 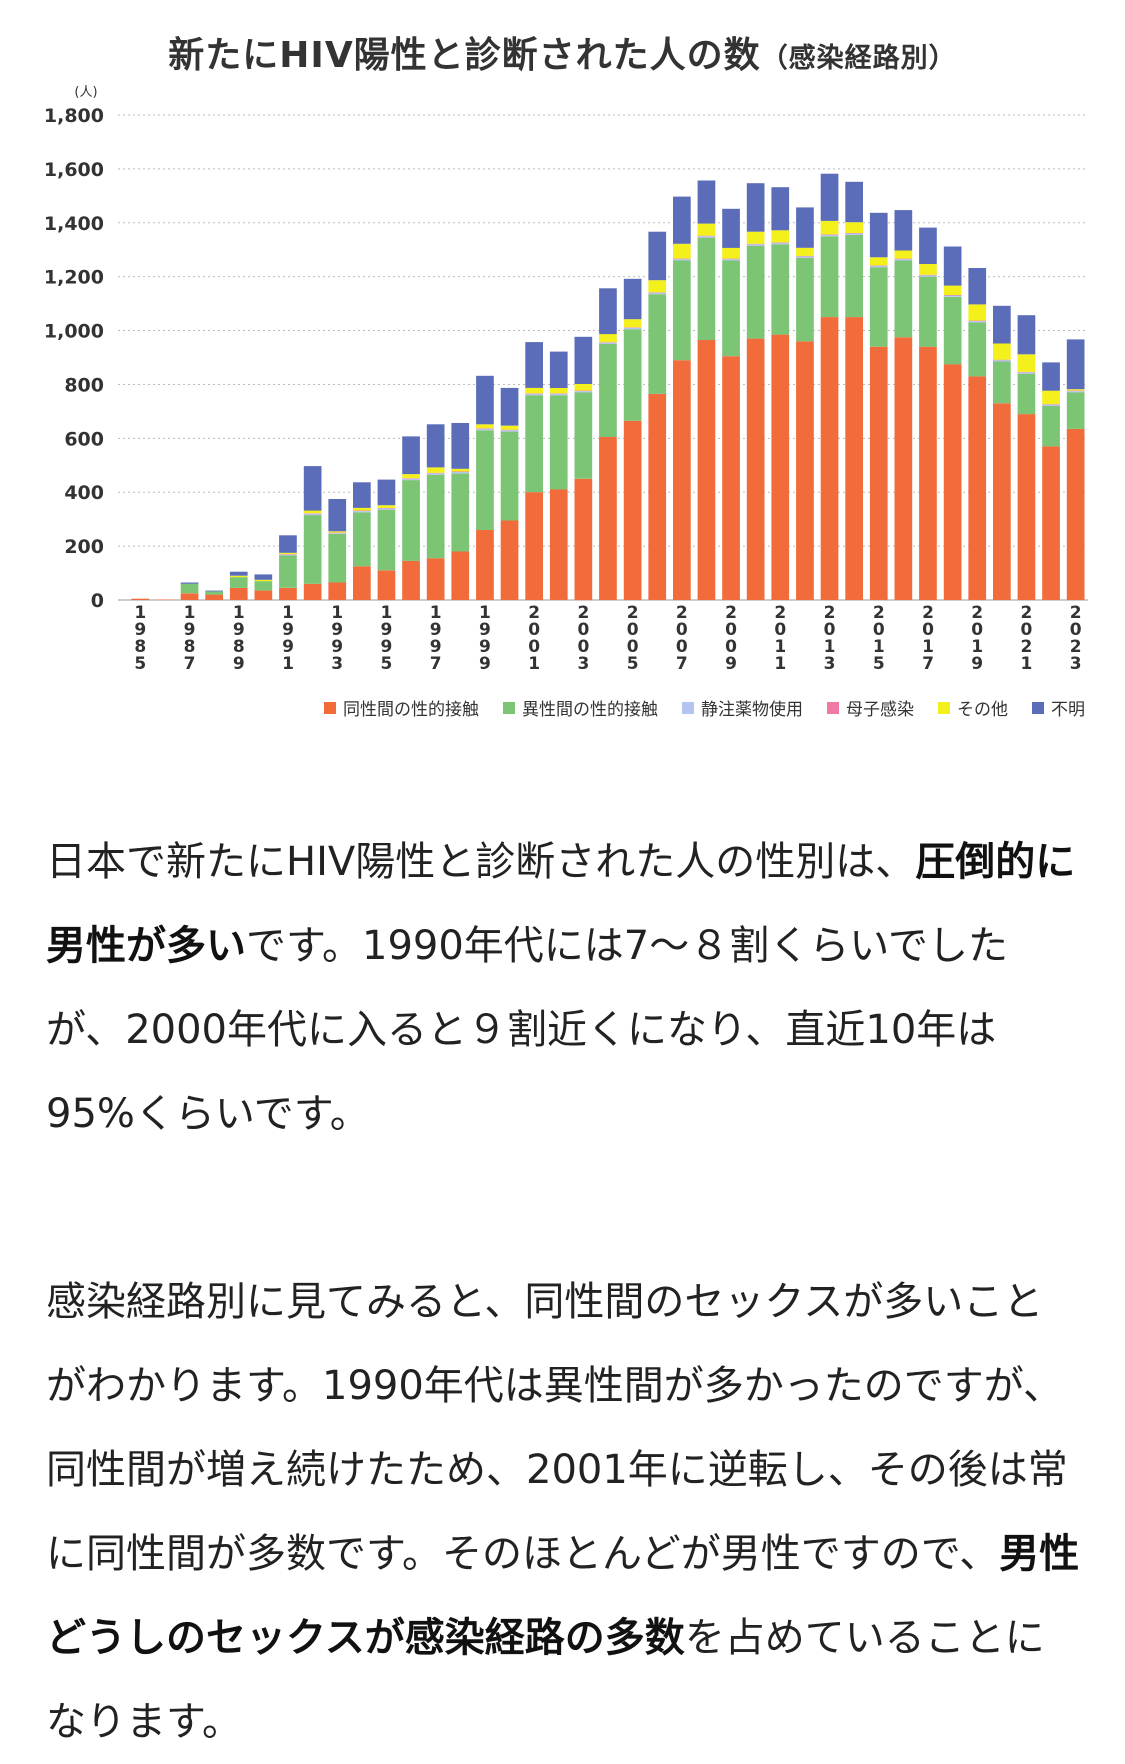 I want to click on chart-title-main: 新たにHIV陽性と診断された人の数, so click(x=464, y=55).